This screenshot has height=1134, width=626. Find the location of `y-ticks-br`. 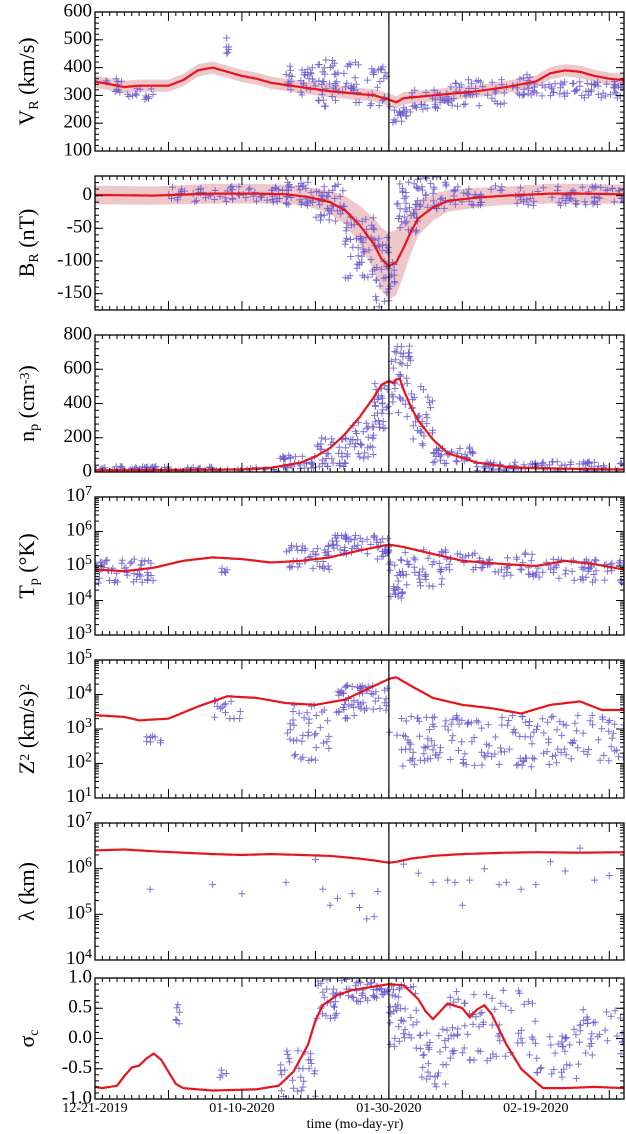

y-ticks-br is located at coordinates (359, 241).